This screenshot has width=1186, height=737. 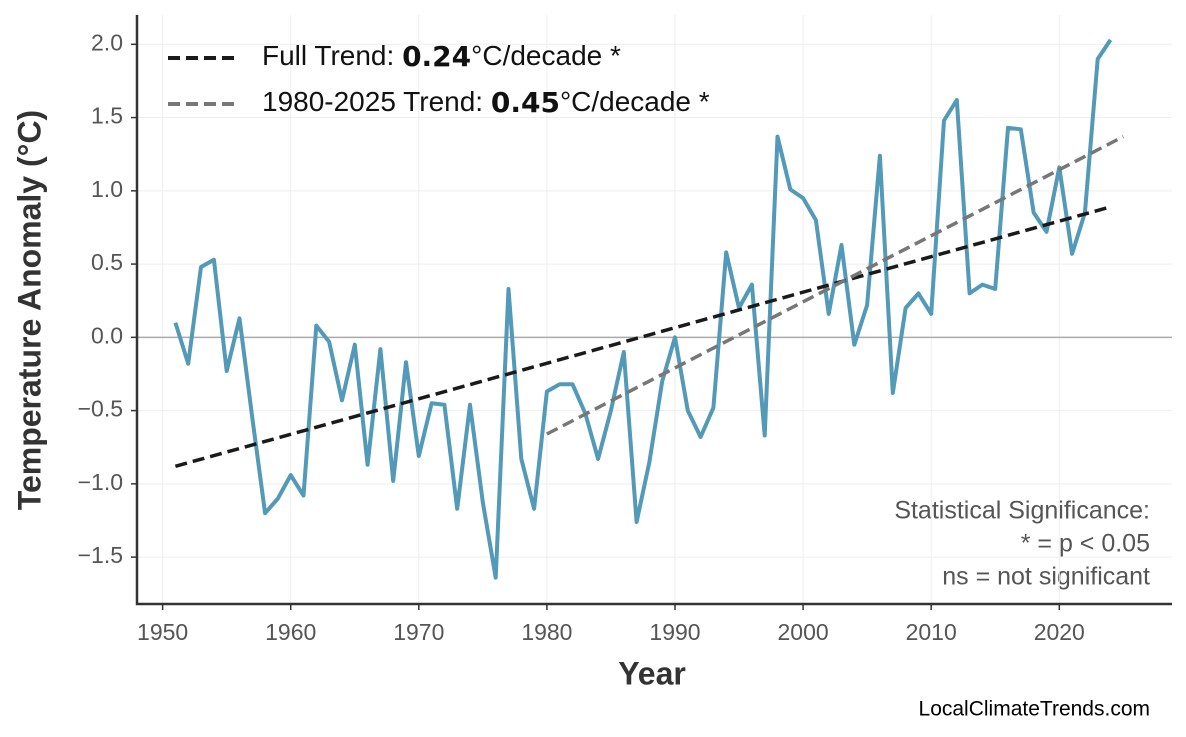 I want to click on x-tick-label: 1950, so click(x=162, y=632).